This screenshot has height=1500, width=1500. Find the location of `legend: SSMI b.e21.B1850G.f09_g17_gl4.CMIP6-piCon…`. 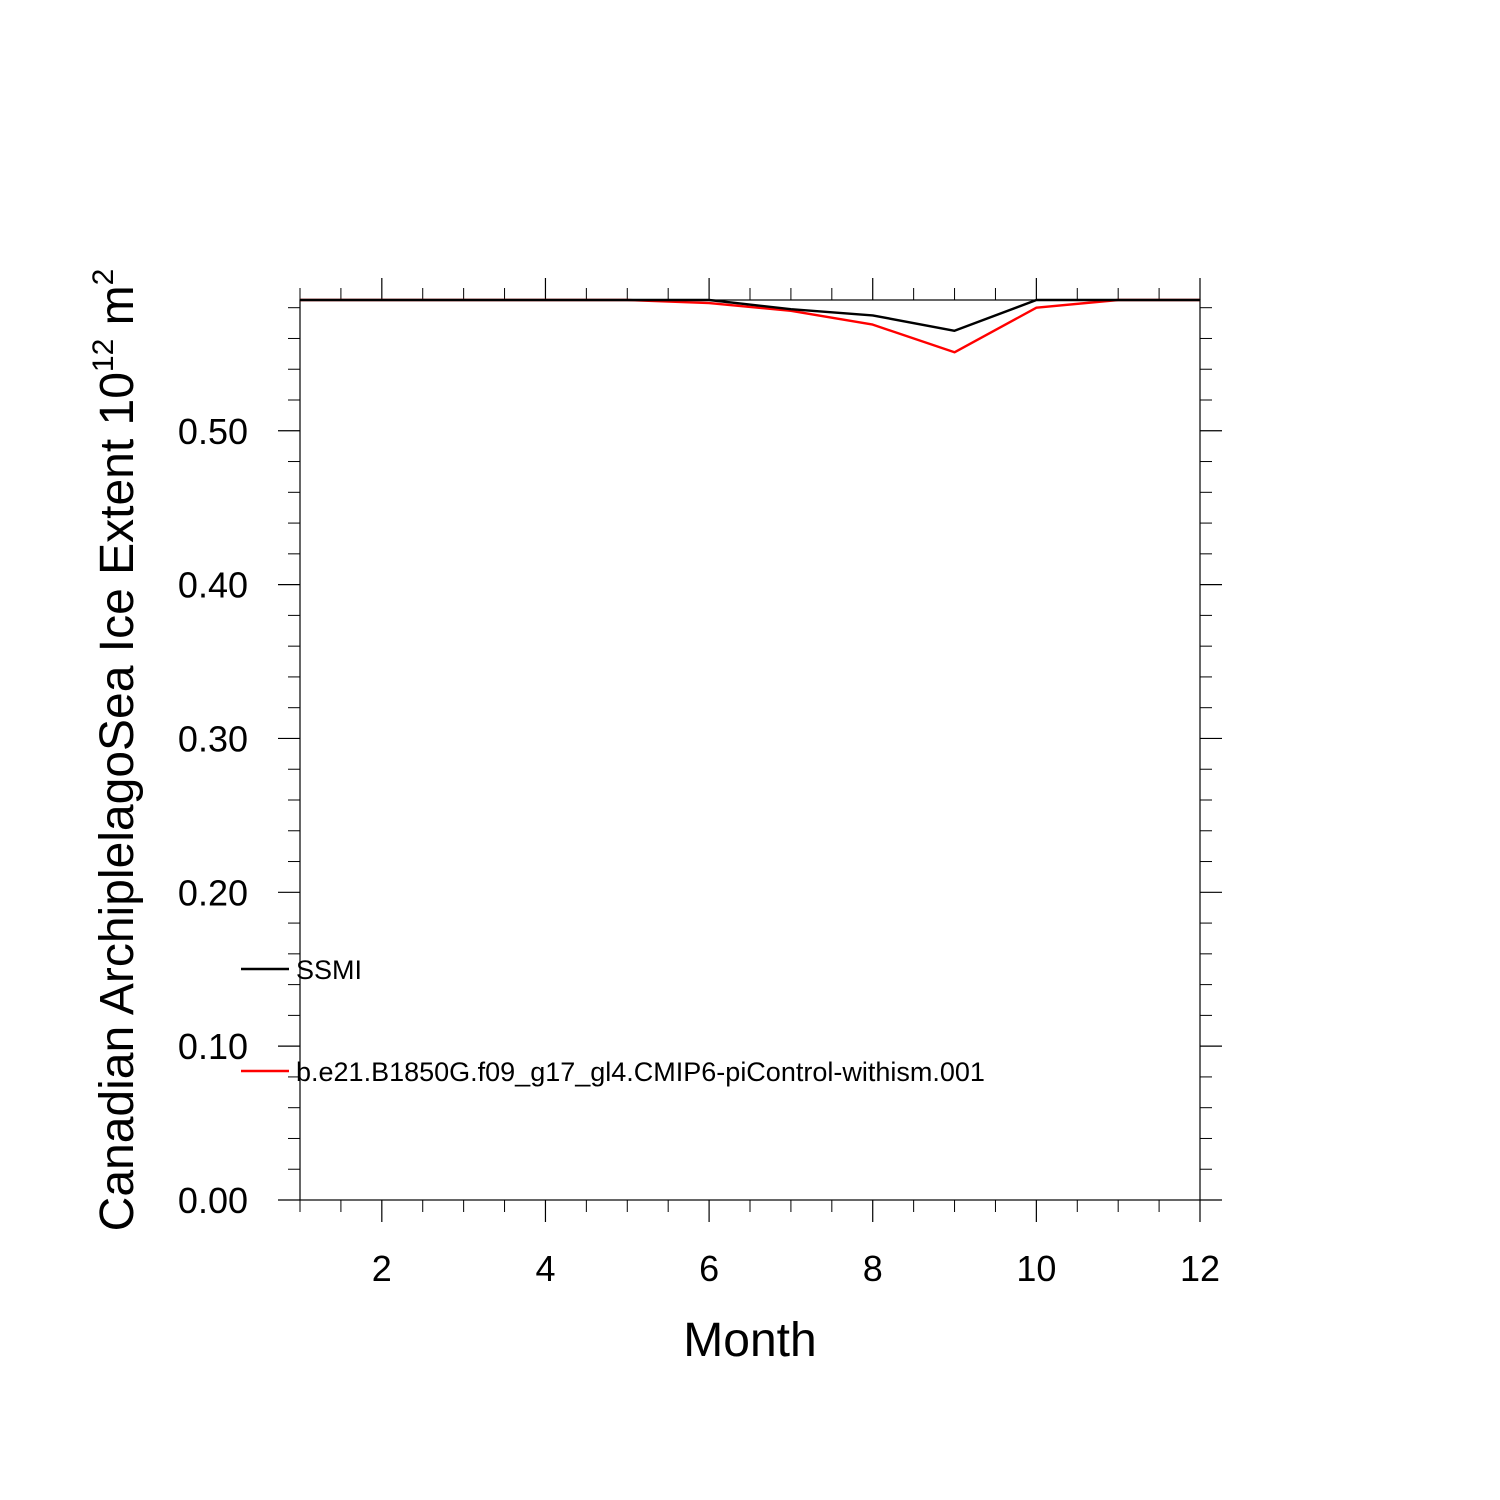

legend: SSMI b.e21.B1850G.f09_g17_gl4.CMIP6-piCon… is located at coordinates (613, 1021).